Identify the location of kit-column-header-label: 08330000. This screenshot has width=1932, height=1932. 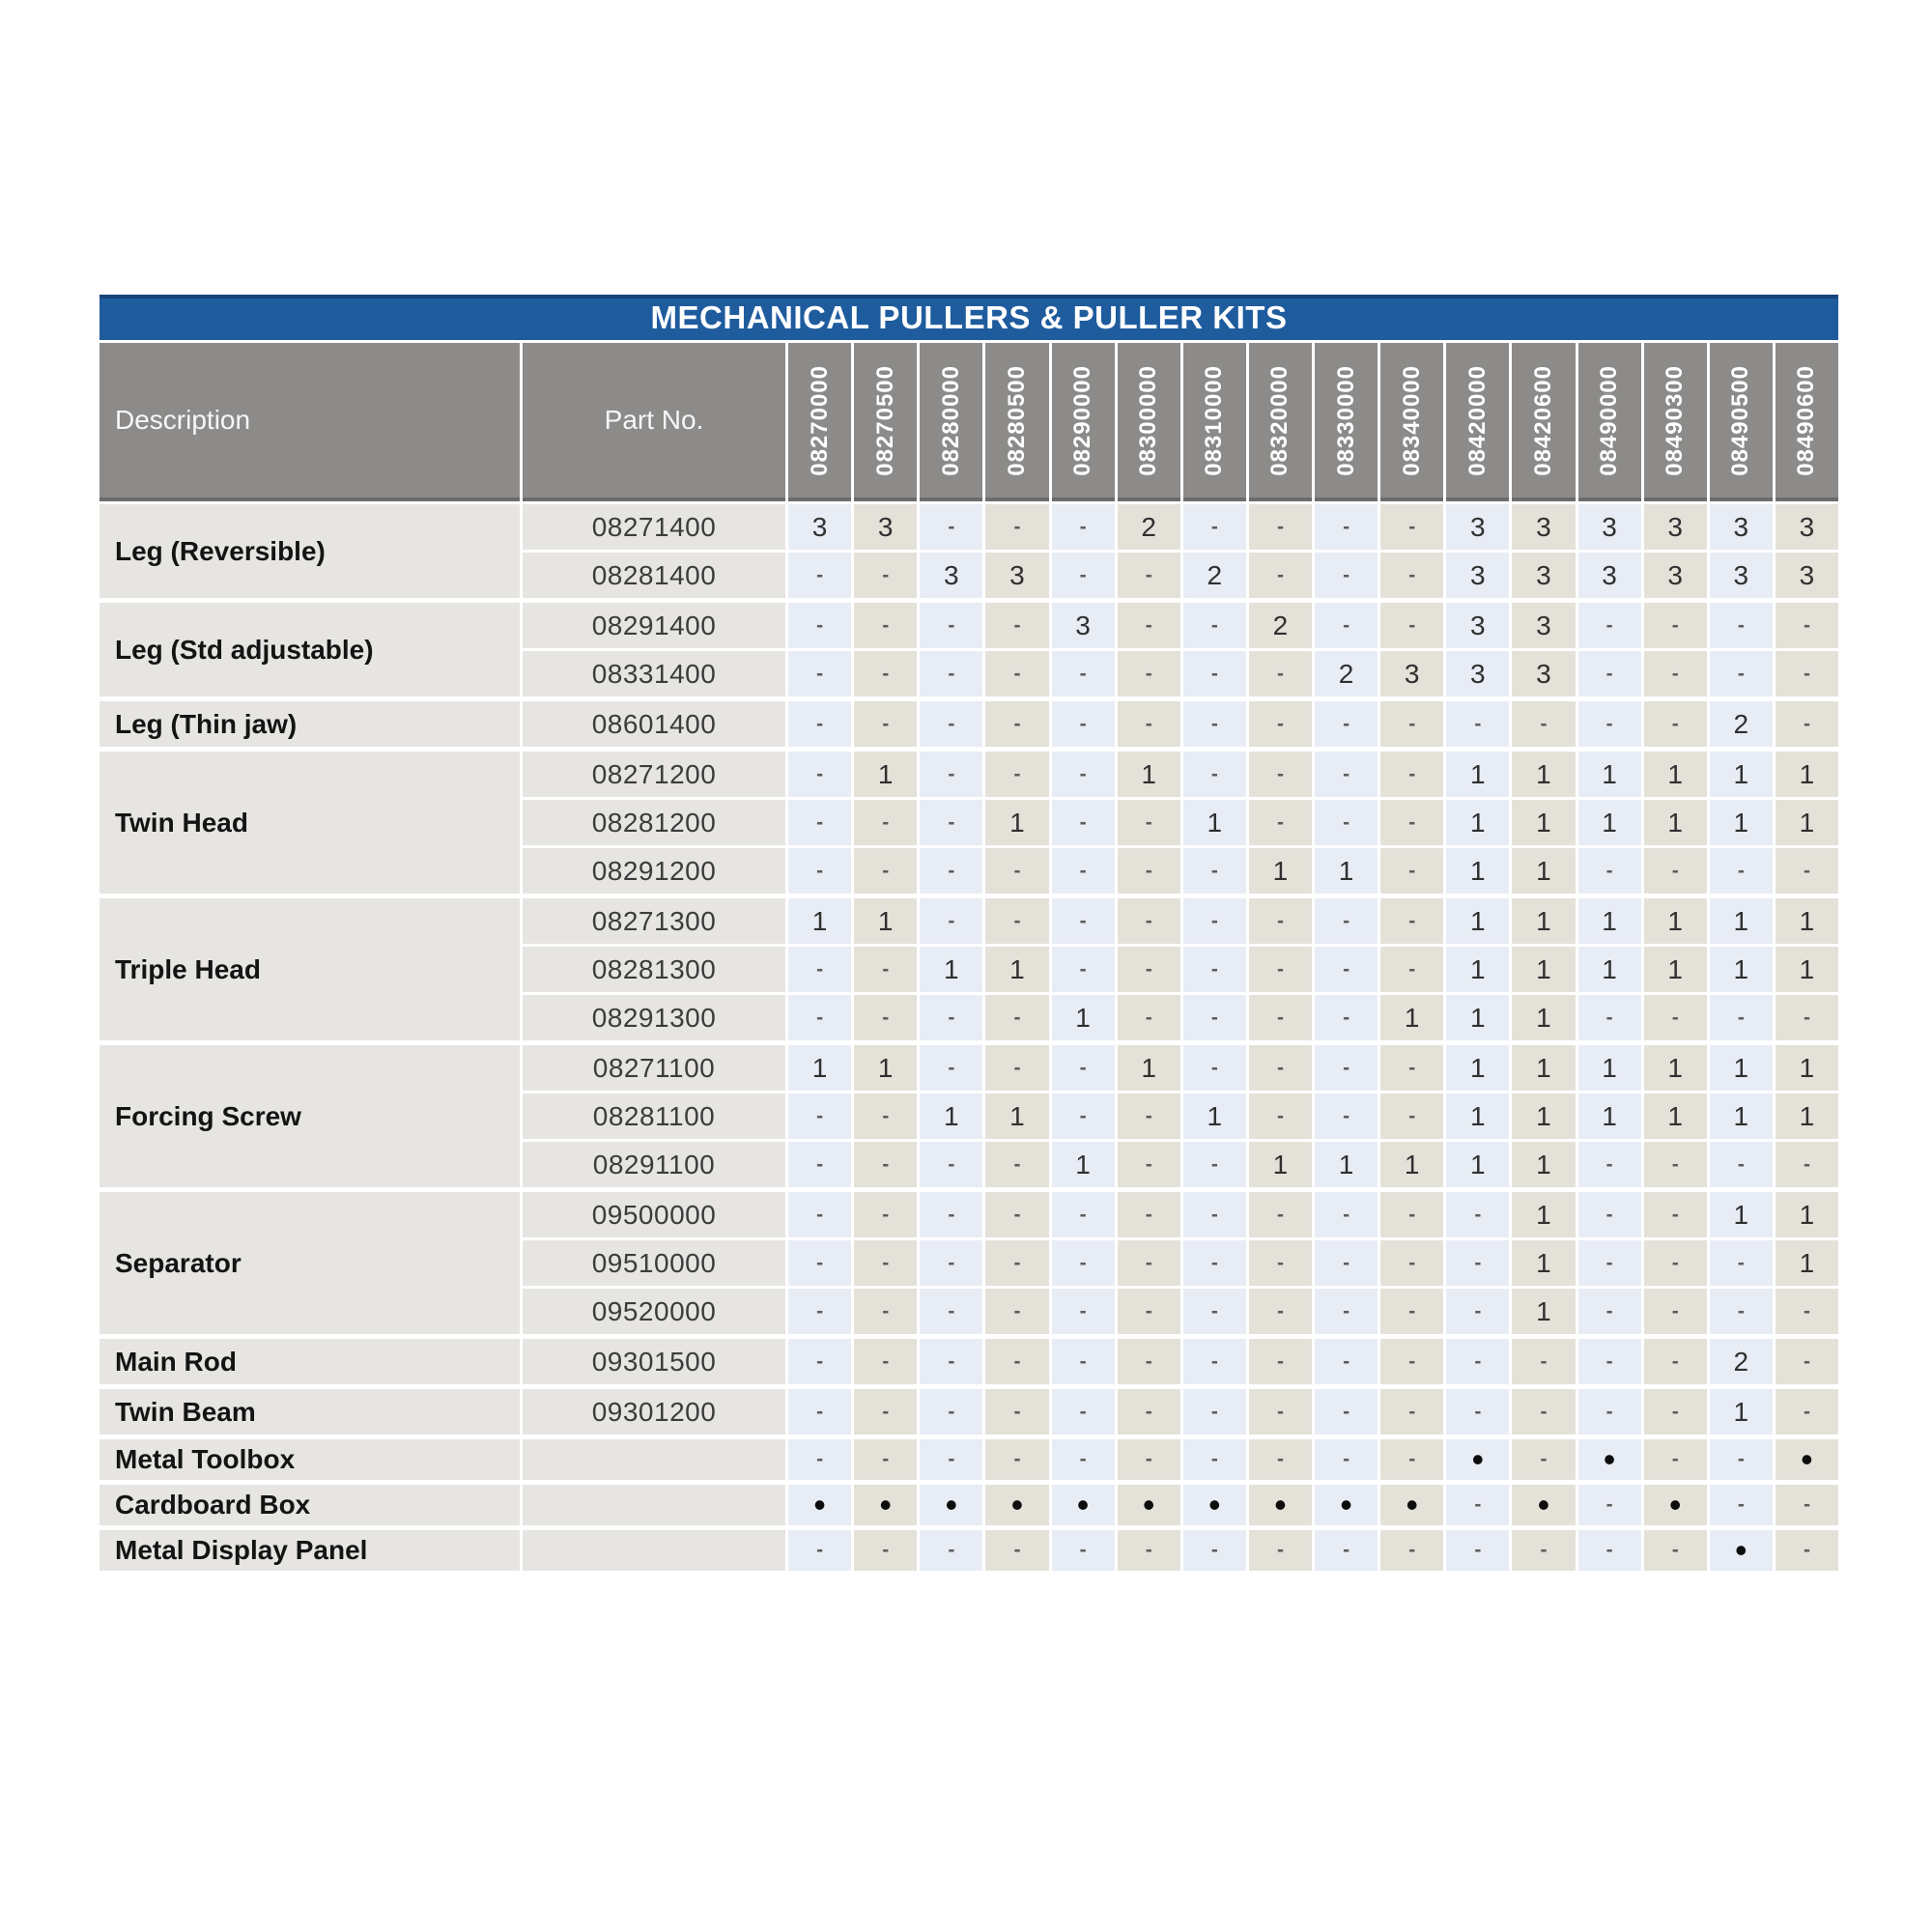
(1345, 420).